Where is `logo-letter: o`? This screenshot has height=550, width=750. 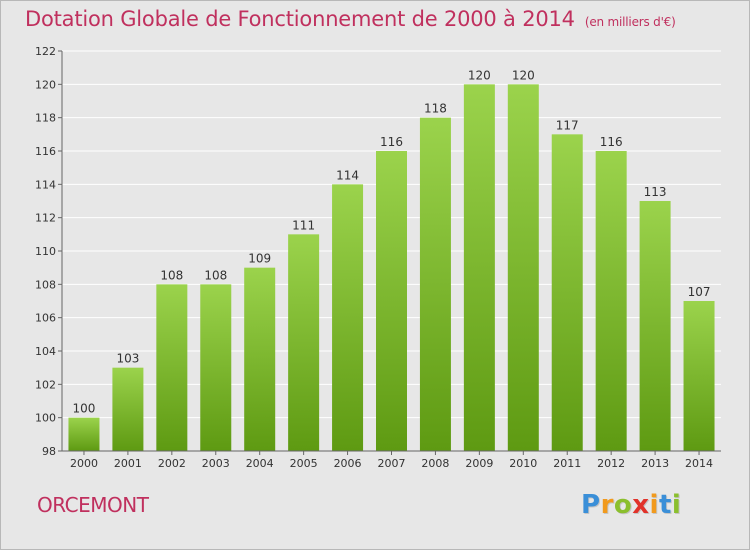
logo-letter: o is located at coordinates (623, 505).